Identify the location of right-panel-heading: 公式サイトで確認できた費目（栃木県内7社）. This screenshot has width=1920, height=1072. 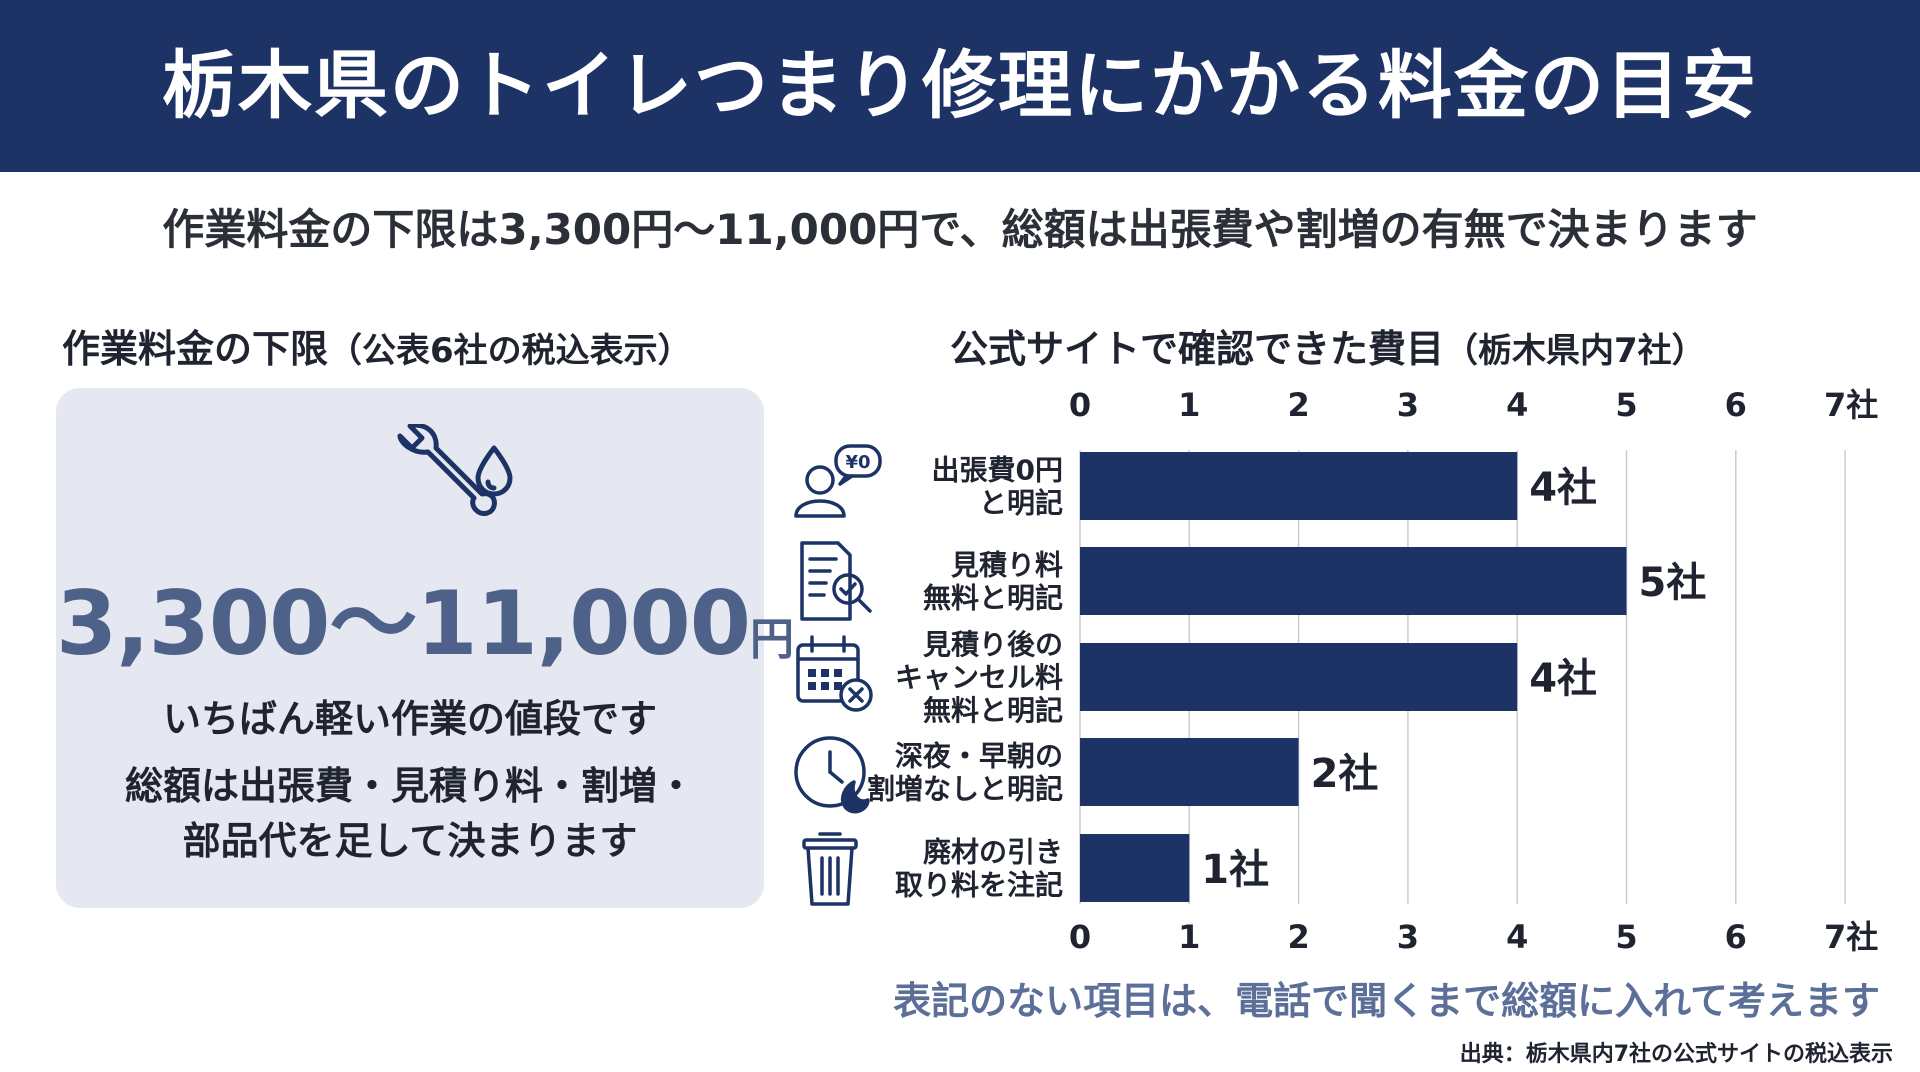
(1328, 345).